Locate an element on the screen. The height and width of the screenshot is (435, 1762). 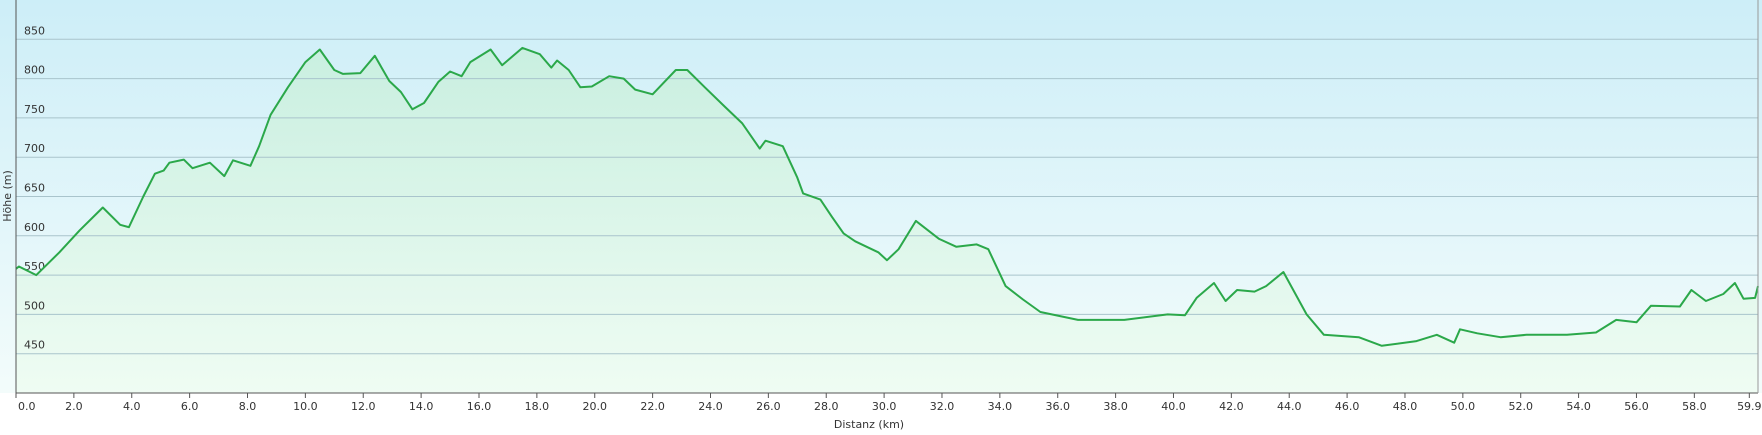
x-tick-label: 54.0 is located at coordinates (1578, 406).